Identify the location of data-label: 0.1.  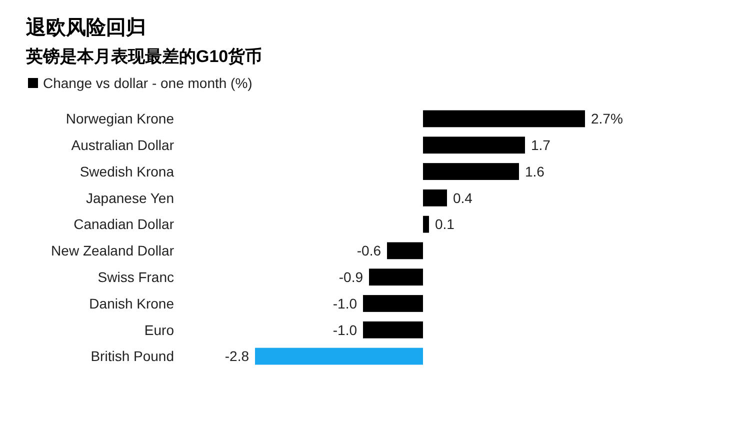
(445, 224).